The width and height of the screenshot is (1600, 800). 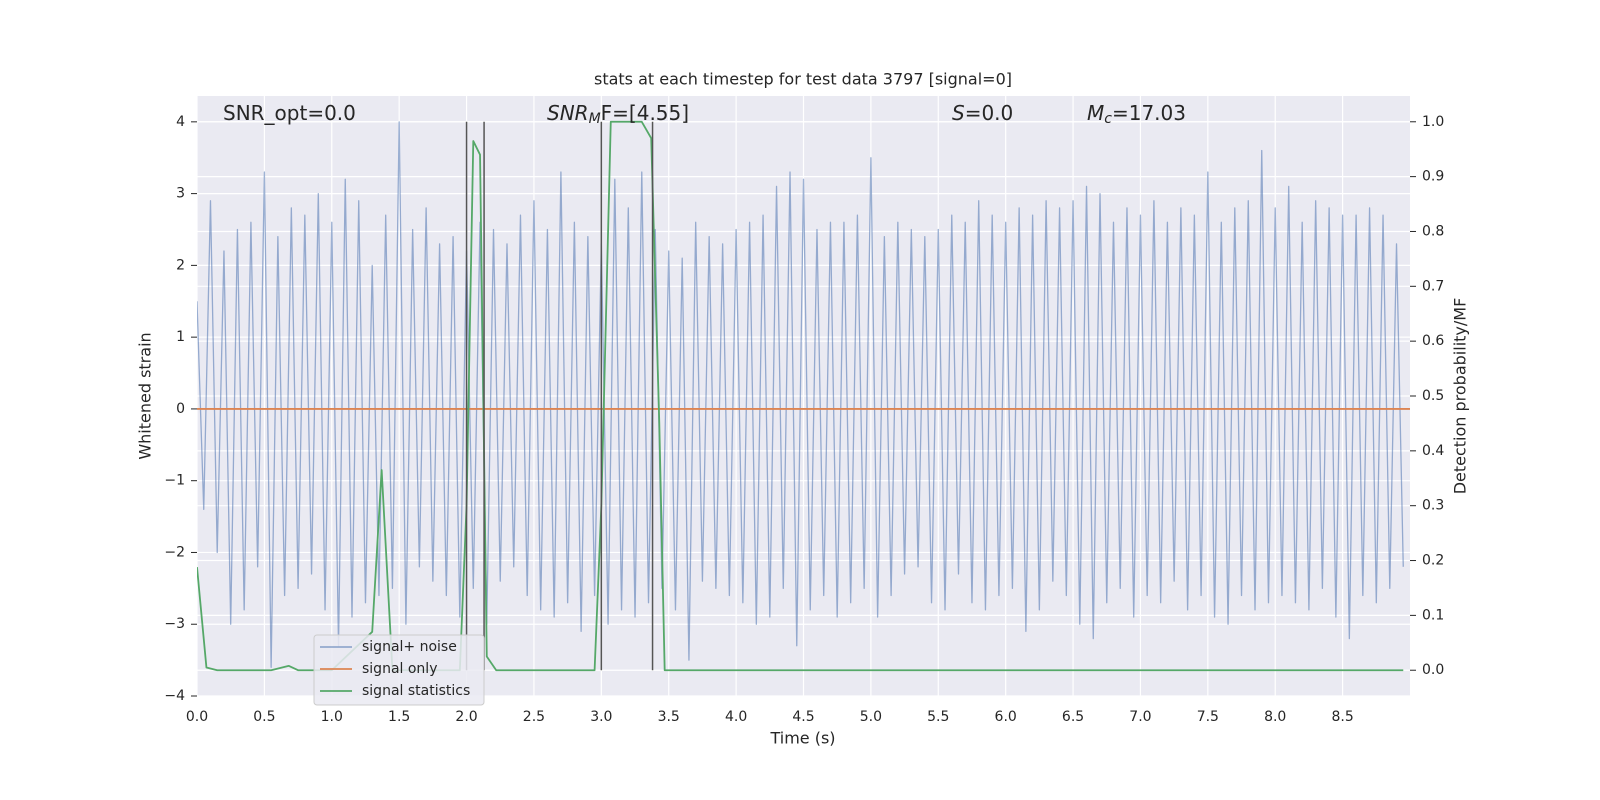 I want to click on x-tick-label: 5.0, so click(x=871, y=717).